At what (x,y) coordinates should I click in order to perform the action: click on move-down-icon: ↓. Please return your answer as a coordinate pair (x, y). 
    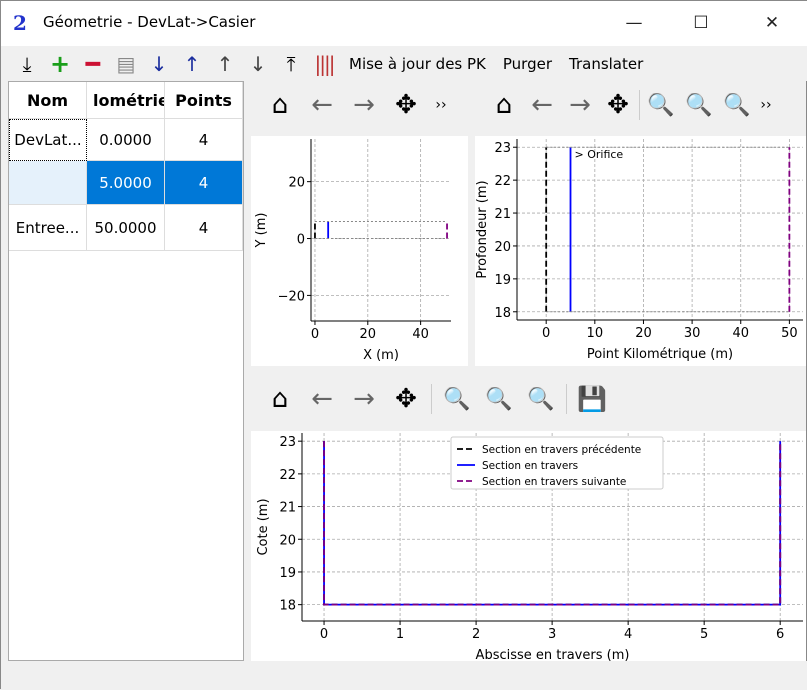
    Looking at the image, I should click on (258, 63).